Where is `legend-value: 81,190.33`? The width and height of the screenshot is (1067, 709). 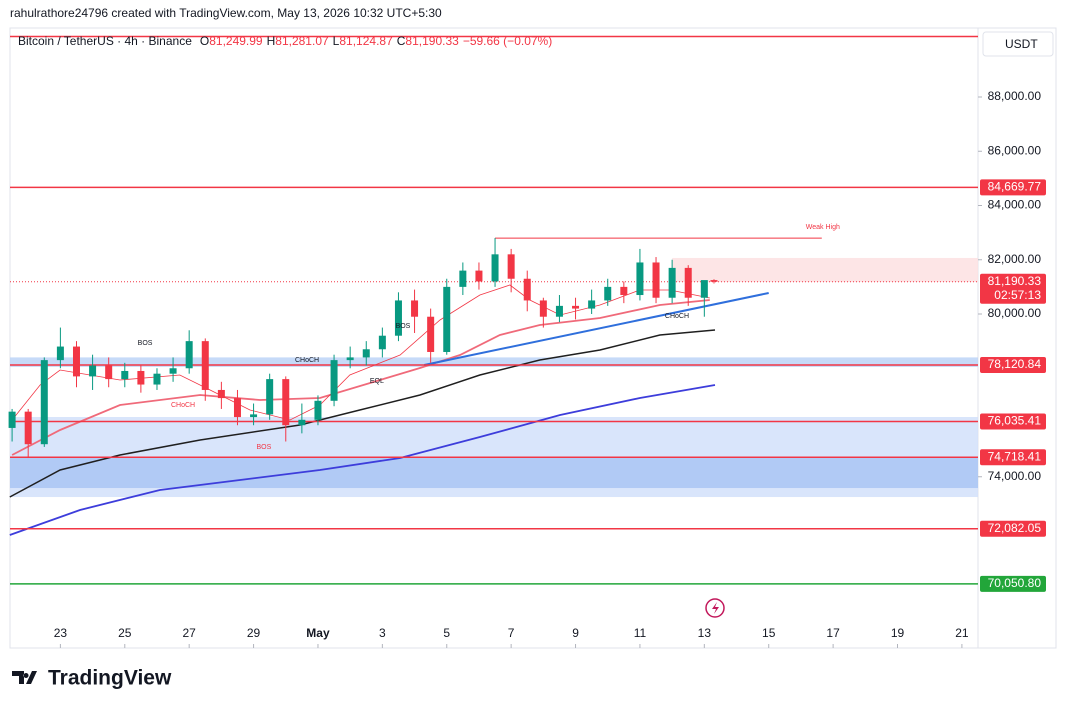
legend-value: 81,190.33 is located at coordinates (432, 41).